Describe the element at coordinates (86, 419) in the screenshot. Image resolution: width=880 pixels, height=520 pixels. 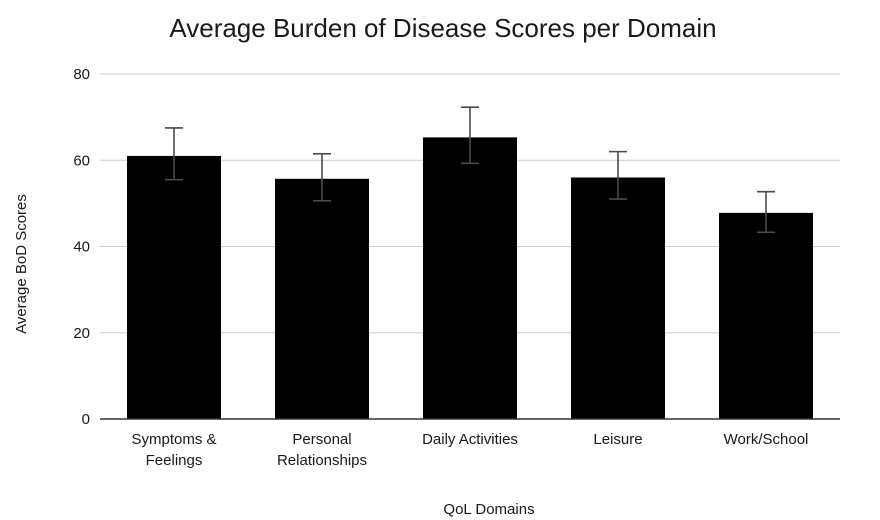
I see `y-tick-label: 0` at that location.